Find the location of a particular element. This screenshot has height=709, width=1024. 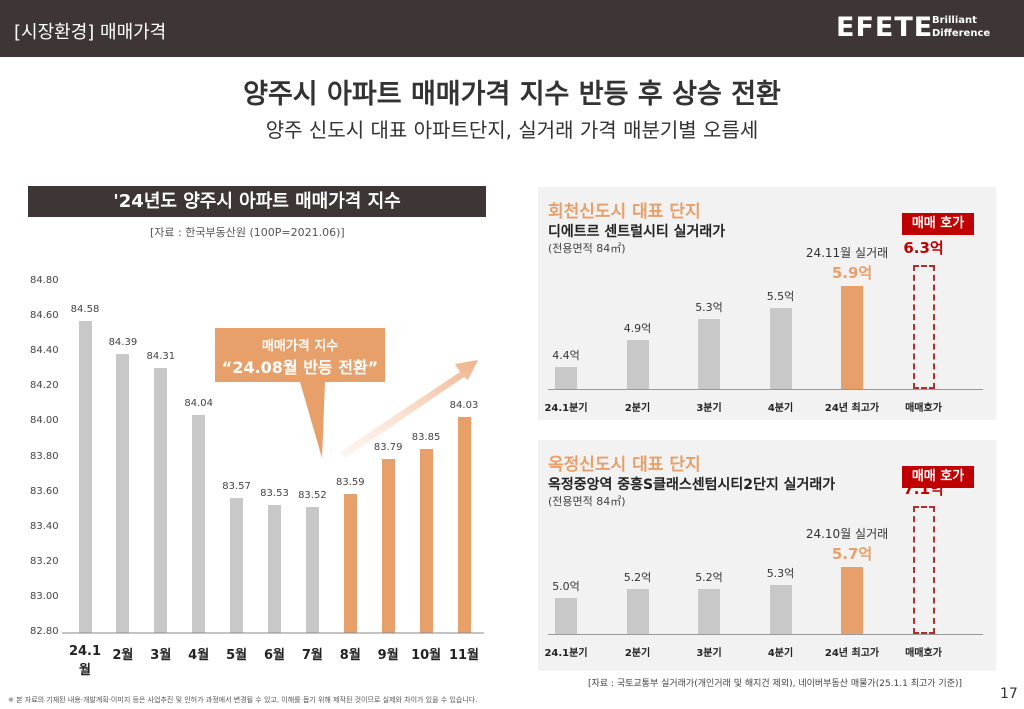

bar-value-label: 5.5억 is located at coordinates (780, 296).